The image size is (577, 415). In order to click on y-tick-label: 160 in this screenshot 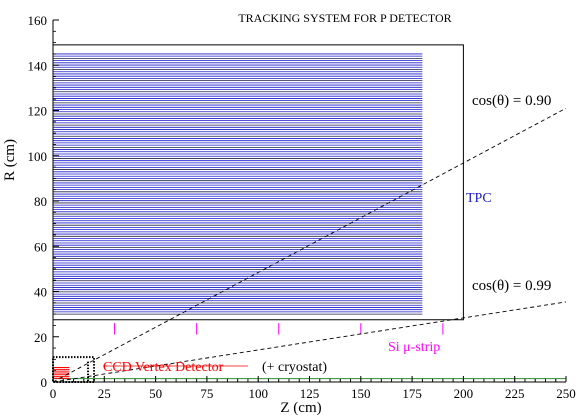, I will do `click(38, 20)`.